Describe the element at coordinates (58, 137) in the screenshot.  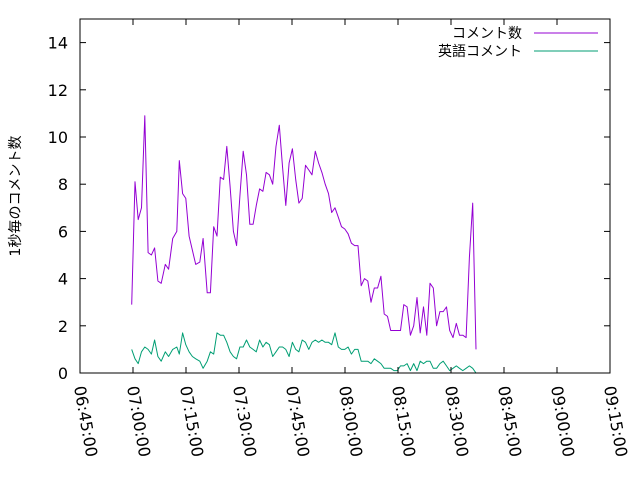
I see `y-tick-label: 10` at that location.